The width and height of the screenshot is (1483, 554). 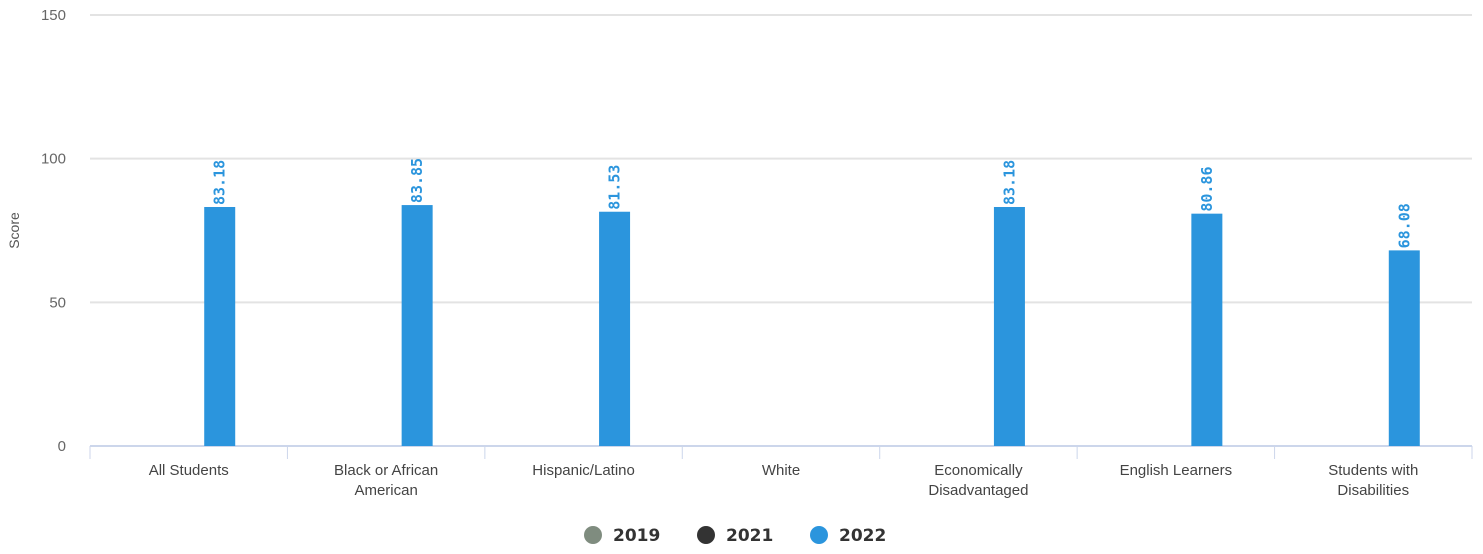 I want to click on legend: 2019 2021 2022, so click(x=735, y=536).